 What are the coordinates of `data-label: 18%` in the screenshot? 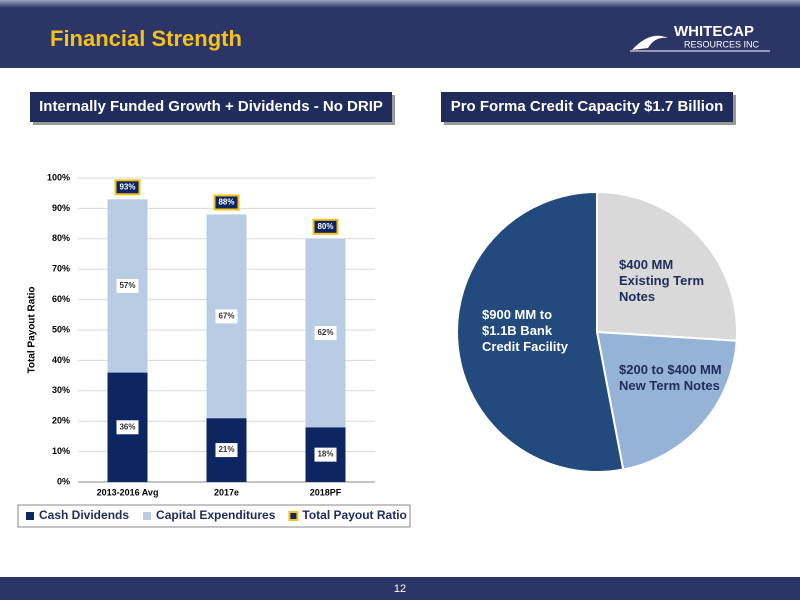 It's located at (325, 454).